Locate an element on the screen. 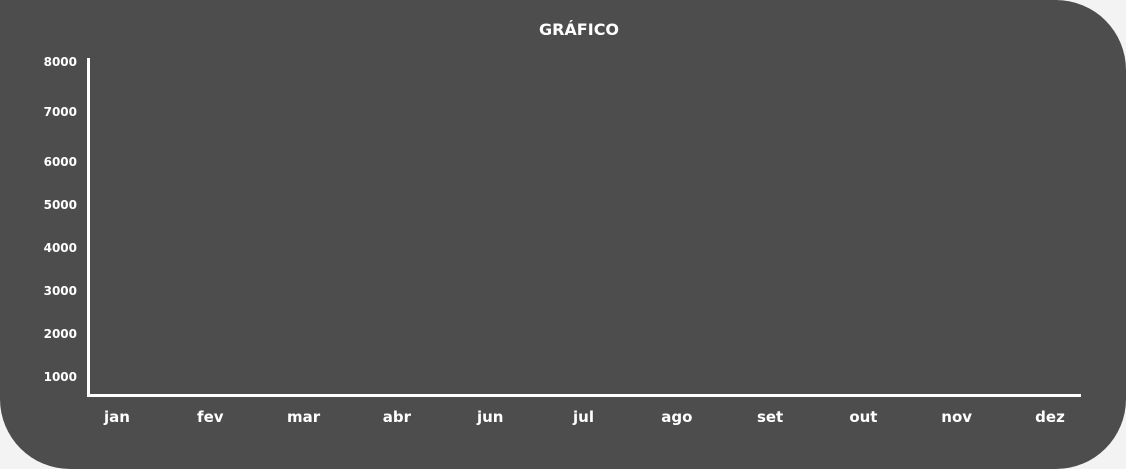 This screenshot has height=469, width=1126. x-label: abr is located at coordinates (397, 417).